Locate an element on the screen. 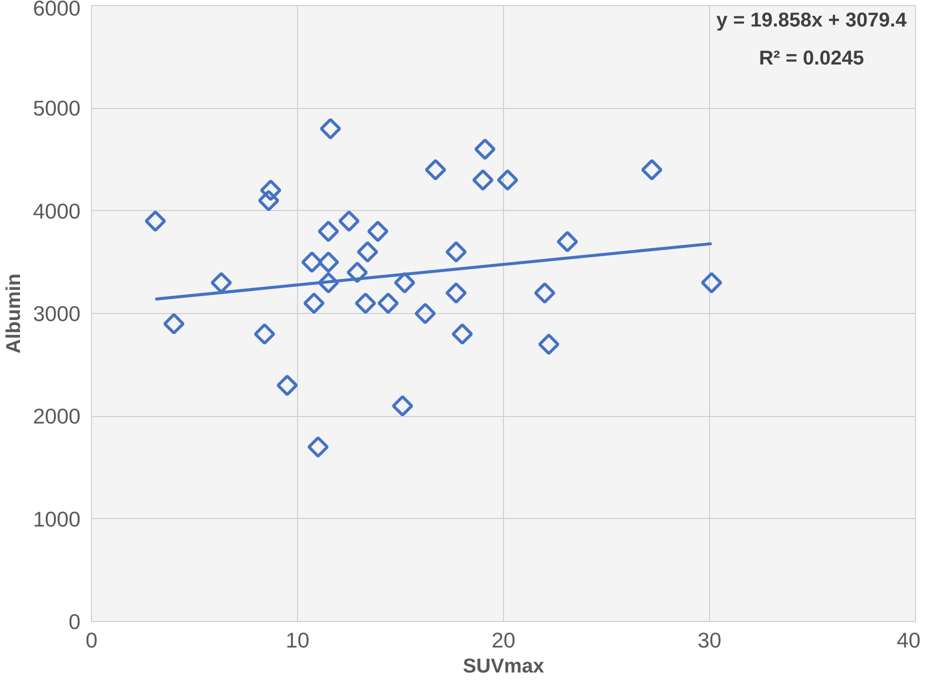 The image size is (930, 691). x-tick-label: 40 is located at coordinates (908, 640).